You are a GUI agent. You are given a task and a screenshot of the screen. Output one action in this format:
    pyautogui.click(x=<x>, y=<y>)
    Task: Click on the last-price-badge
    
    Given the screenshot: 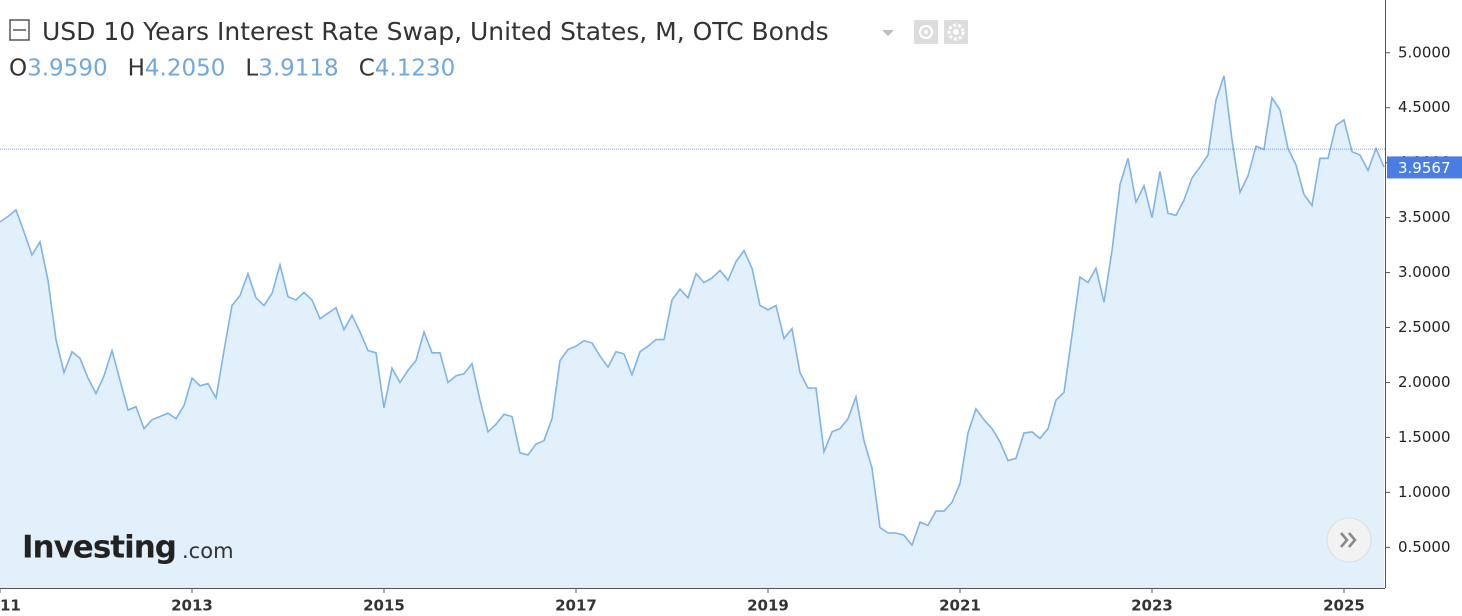 What is the action you would take?
    pyautogui.click(x=1424, y=167)
    